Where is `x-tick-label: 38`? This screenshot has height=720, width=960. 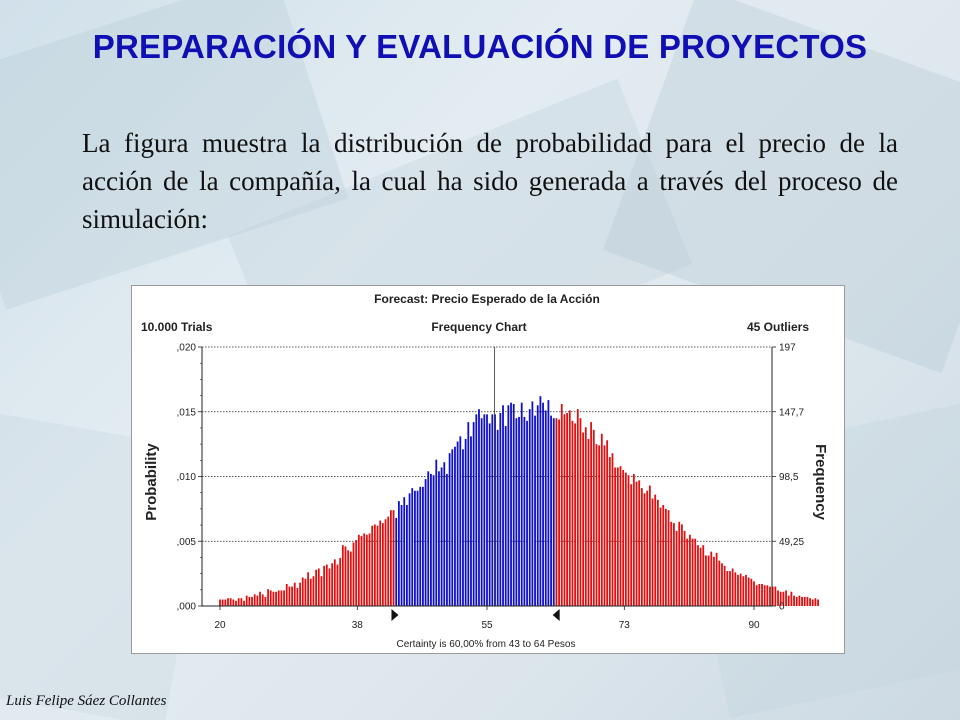 x-tick-label: 38 is located at coordinates (358, 625).